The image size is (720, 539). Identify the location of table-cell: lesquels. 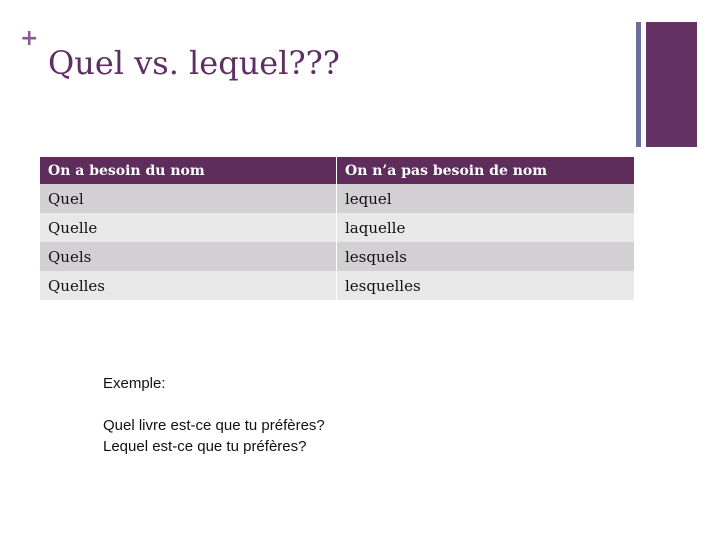
(485, 256).